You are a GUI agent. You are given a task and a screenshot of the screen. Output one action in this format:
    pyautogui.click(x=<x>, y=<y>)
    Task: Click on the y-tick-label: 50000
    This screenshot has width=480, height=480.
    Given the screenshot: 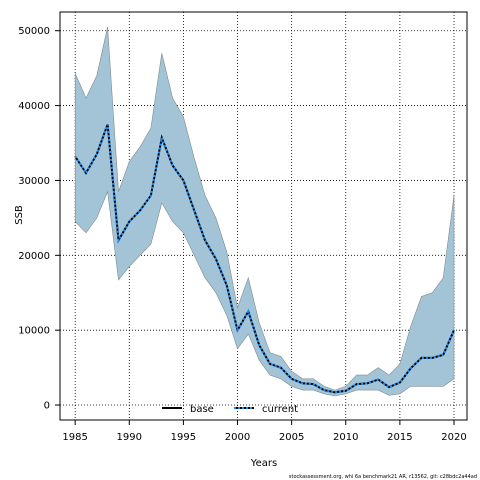 What is the action you would take?
    pyautogui.click(x=34, y=31)
    